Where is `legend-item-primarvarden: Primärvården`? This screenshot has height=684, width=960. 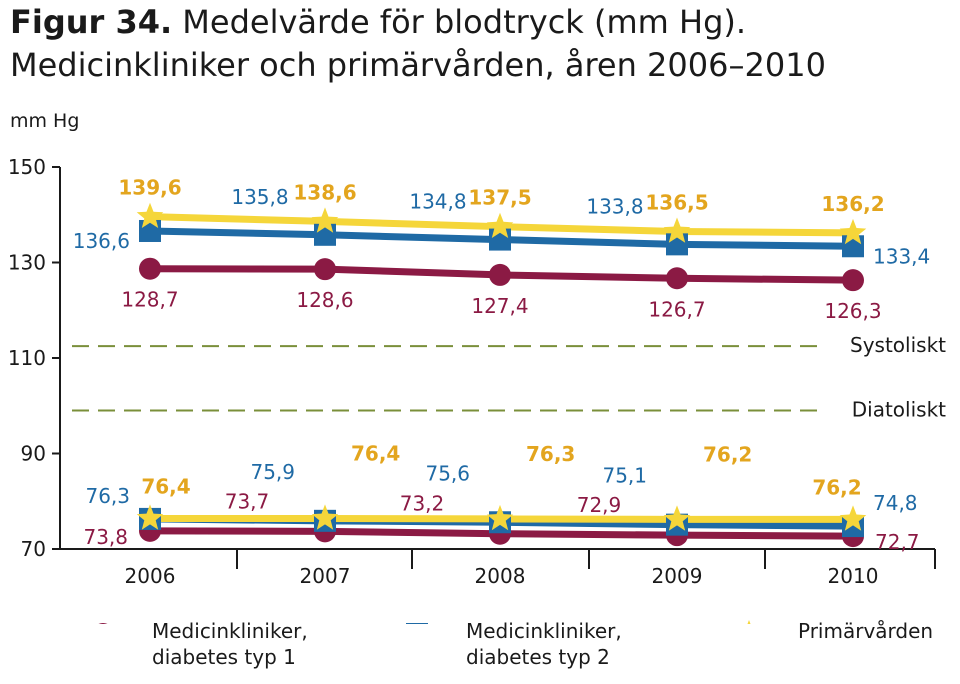
legend-item-primarvarden: Primärvården is located at coordinates (824, 631).